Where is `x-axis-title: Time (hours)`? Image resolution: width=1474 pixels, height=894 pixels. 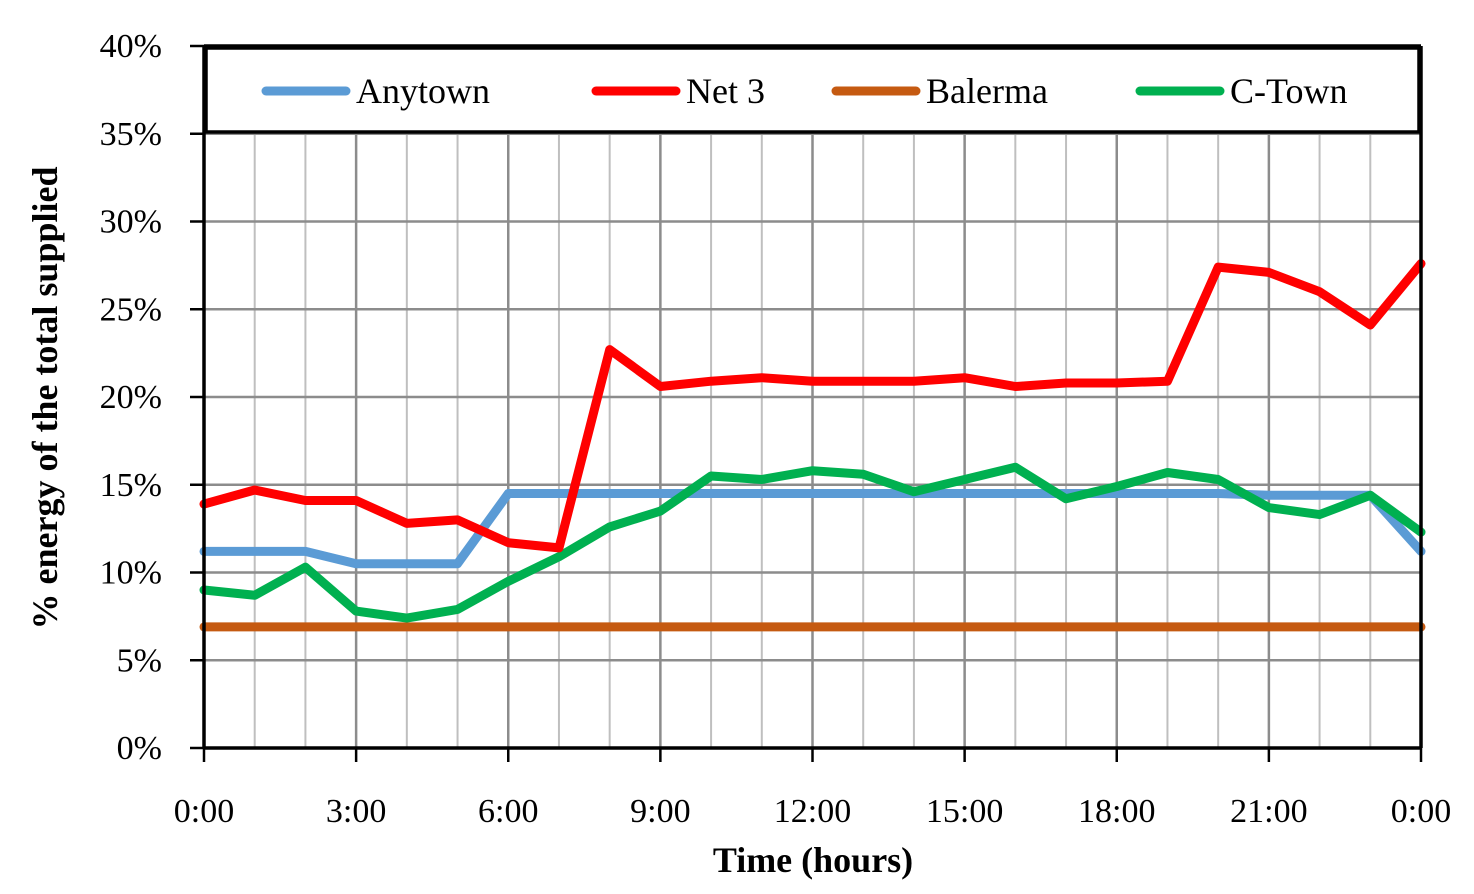 x-axis-title: Time (hours) is located at coordinates (813, 860).